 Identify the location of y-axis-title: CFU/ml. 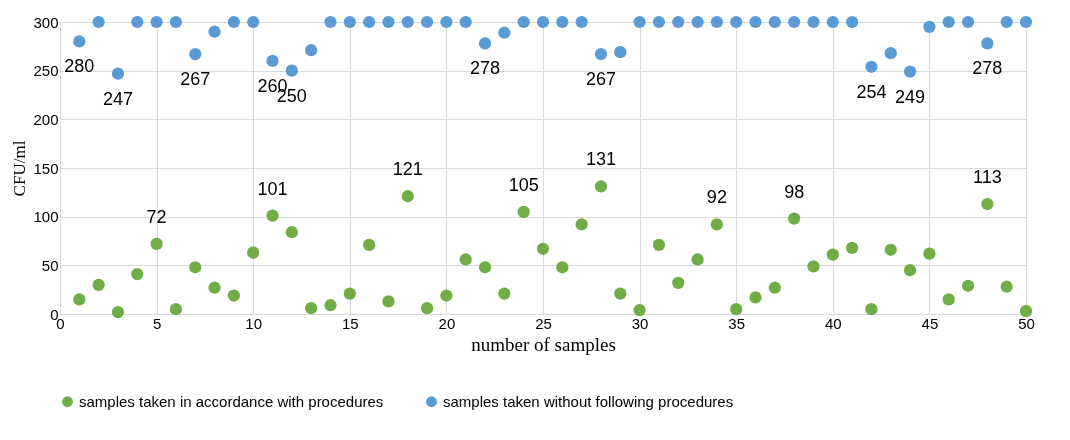
(20, 168).